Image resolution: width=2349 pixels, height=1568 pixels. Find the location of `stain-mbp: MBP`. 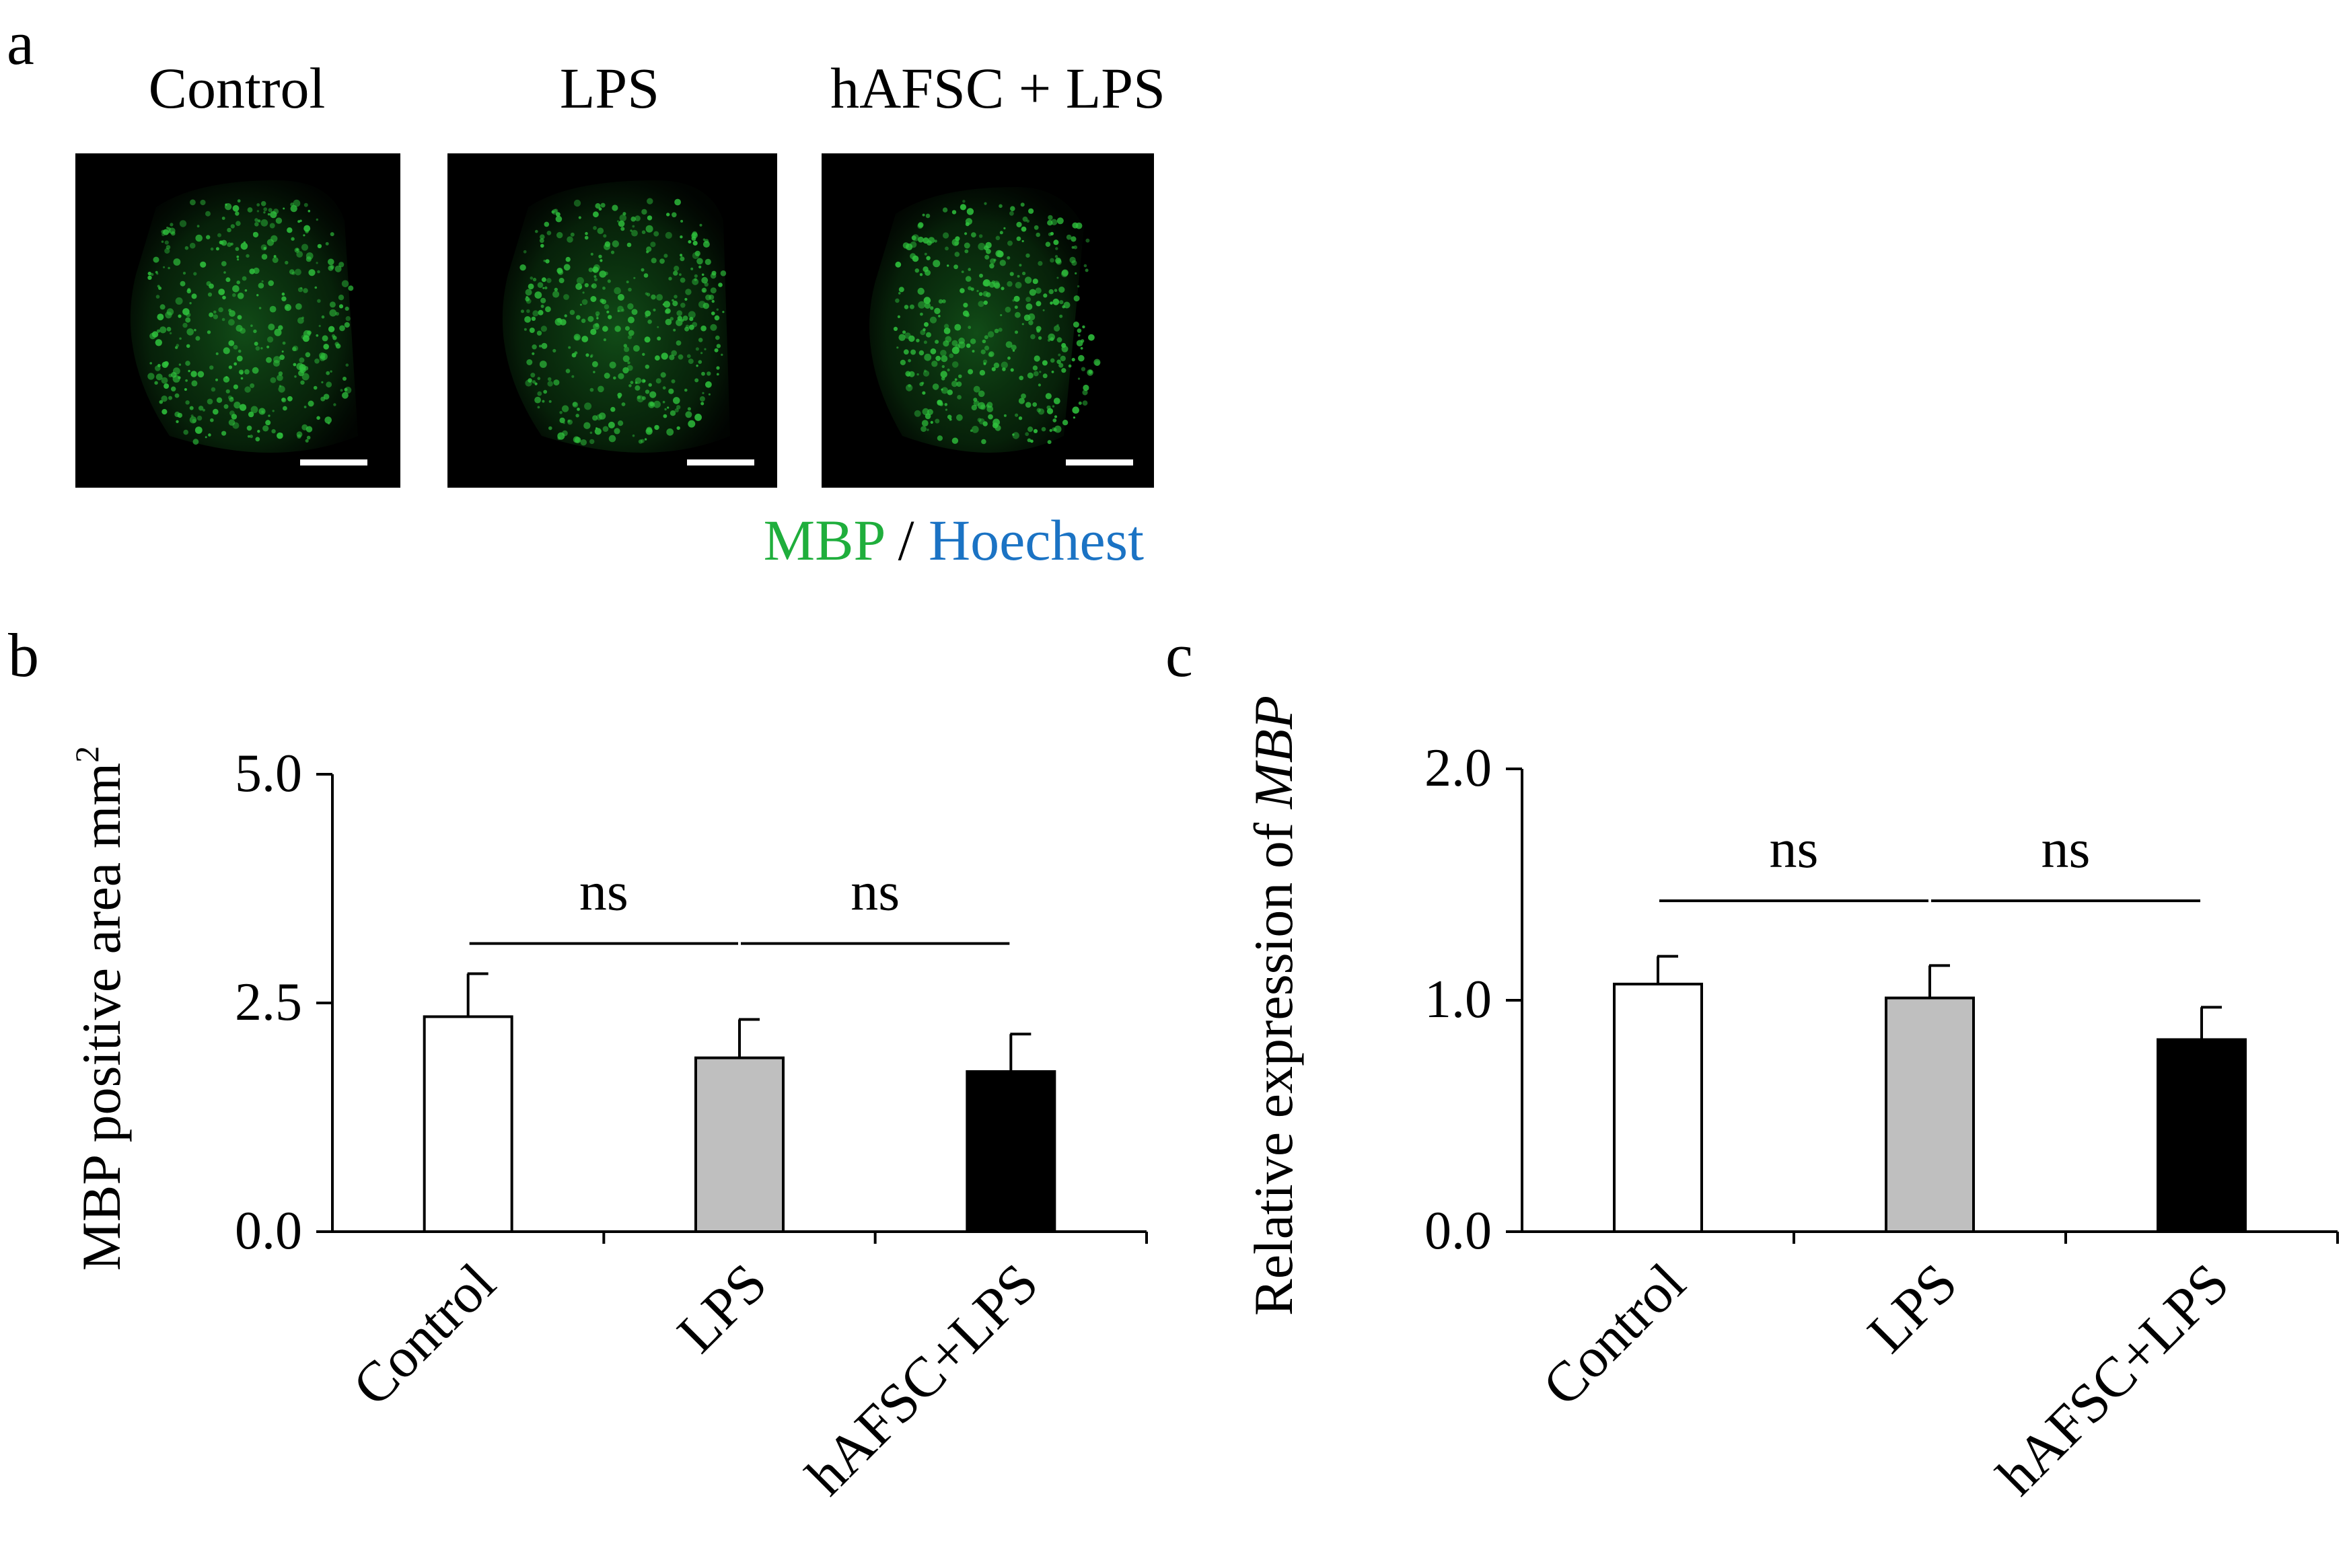

stain-mbp: MBP is located at coordinates (824, 540).